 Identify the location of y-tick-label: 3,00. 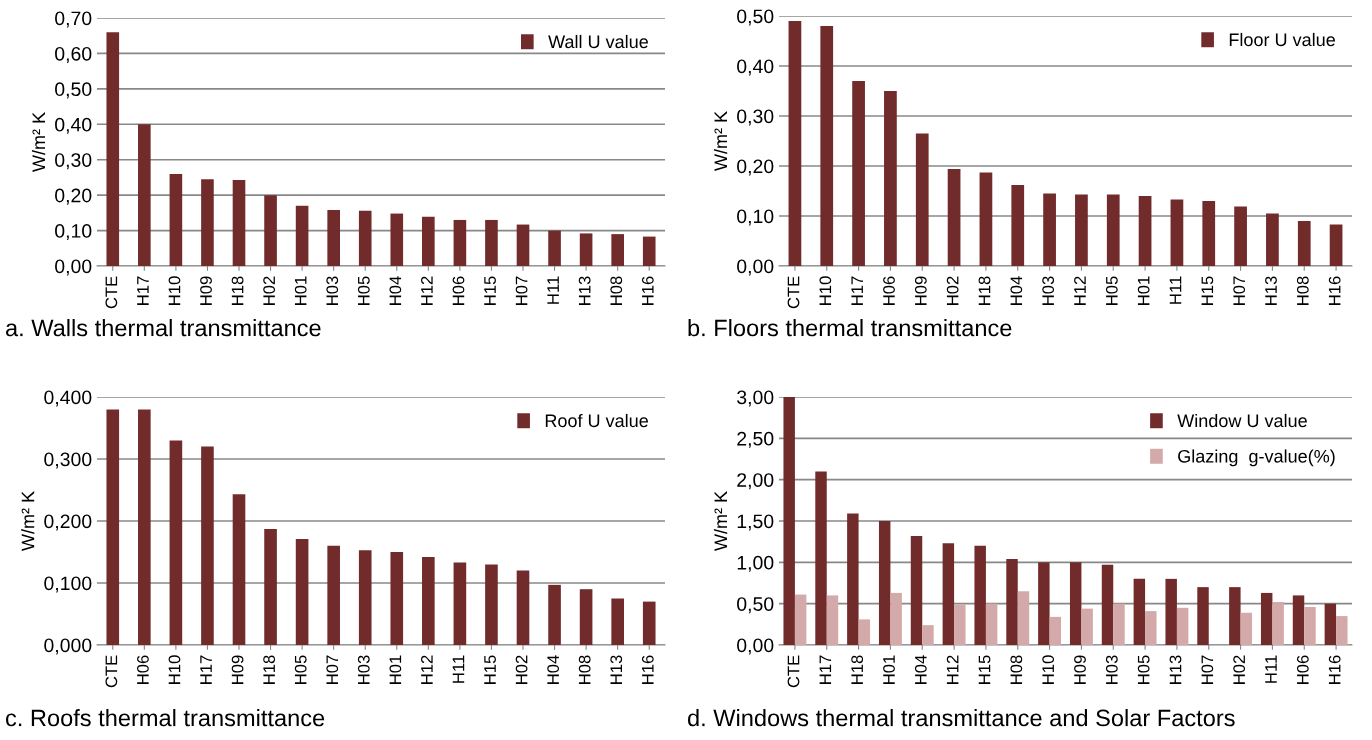
(755, 398).